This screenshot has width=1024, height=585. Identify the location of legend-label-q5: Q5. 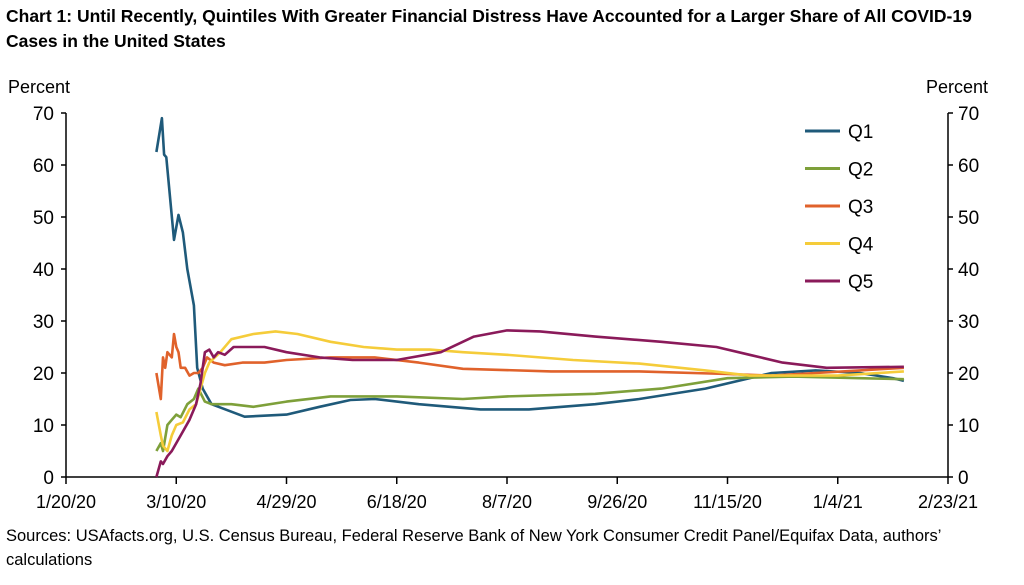
(860, 282).